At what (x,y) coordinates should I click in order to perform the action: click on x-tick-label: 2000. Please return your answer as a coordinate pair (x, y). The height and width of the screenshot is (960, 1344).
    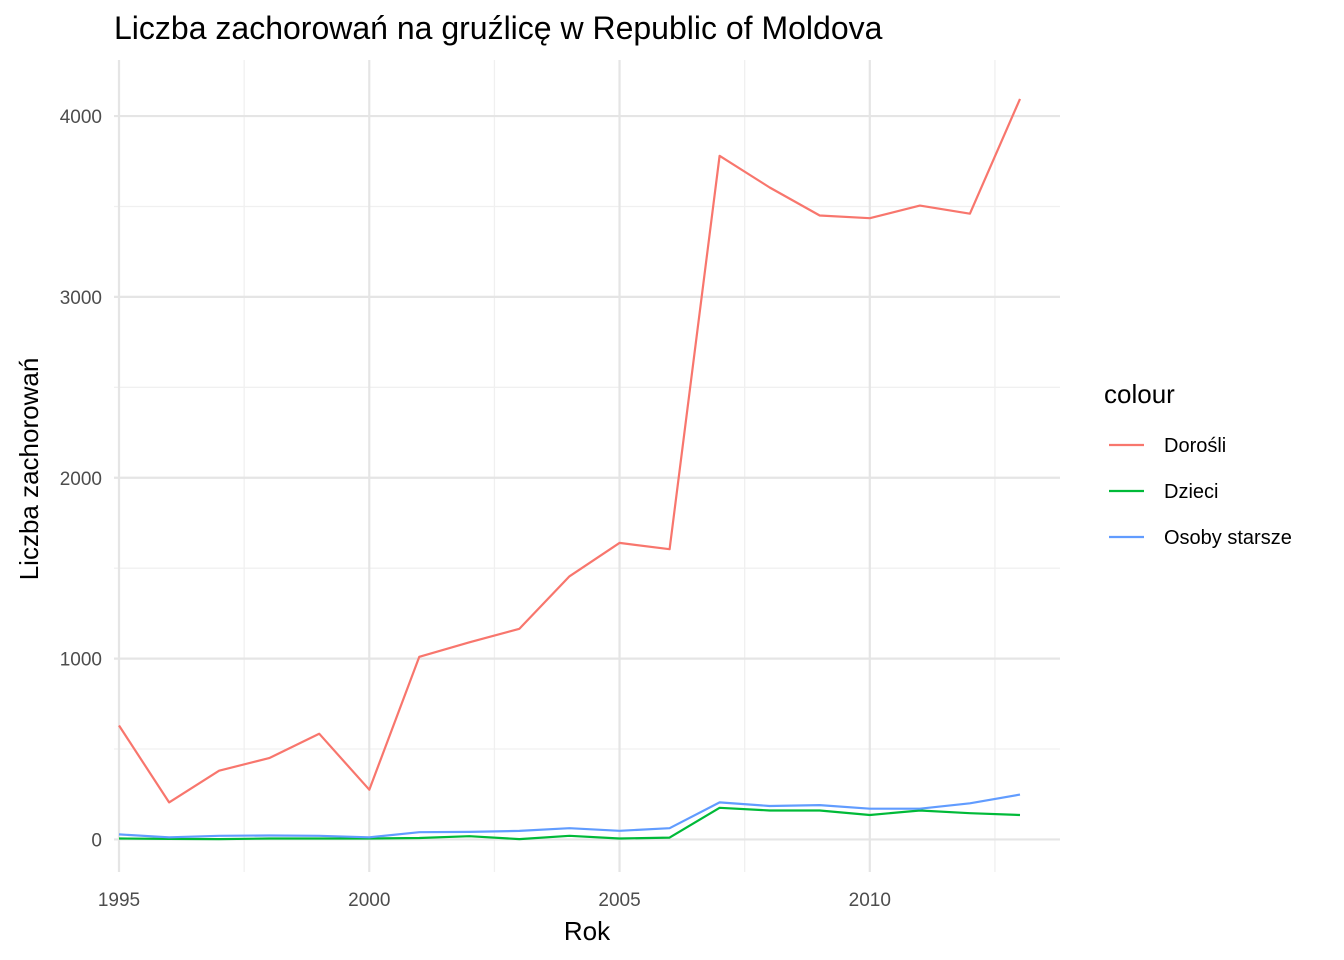
    Looking at the image, I should click on (369, 900).